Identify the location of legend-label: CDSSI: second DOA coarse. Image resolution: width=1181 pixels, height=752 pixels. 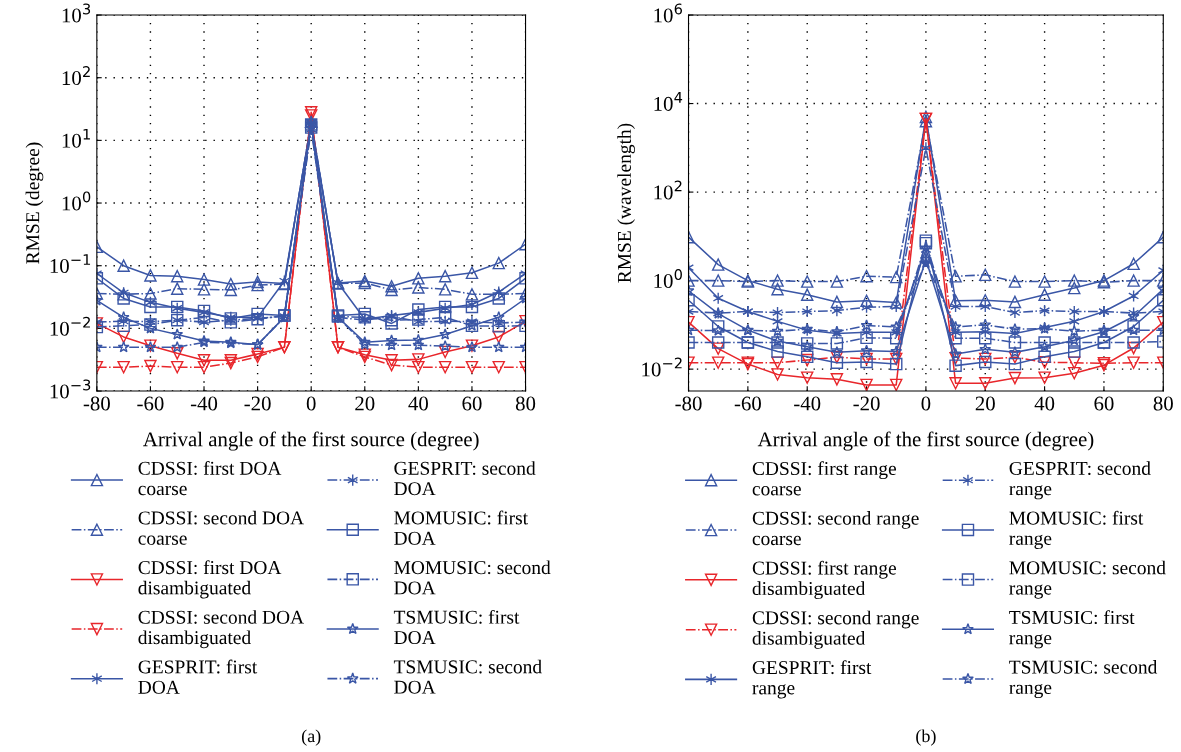
(221, 527).